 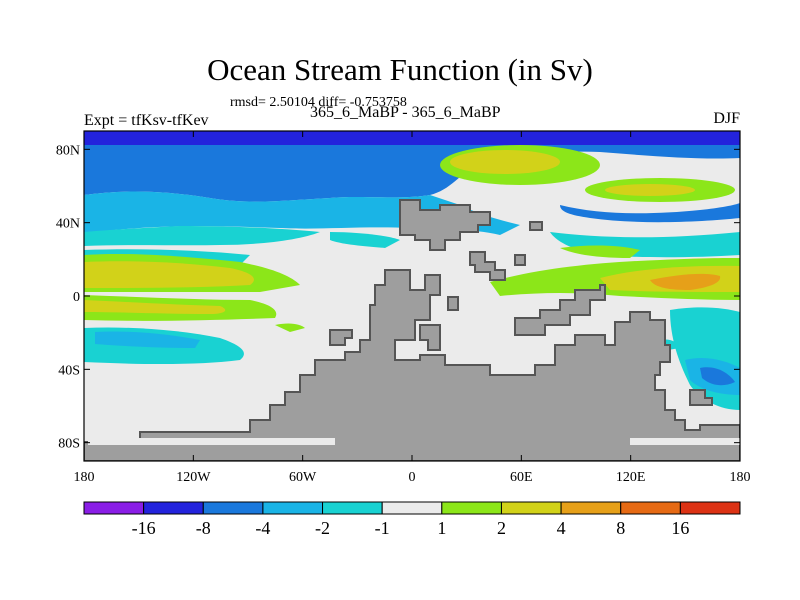 What do you see at coordinates (202, 236) in the screenshot?
I see `northern-band-cyan` at bounding box center [202, 236].